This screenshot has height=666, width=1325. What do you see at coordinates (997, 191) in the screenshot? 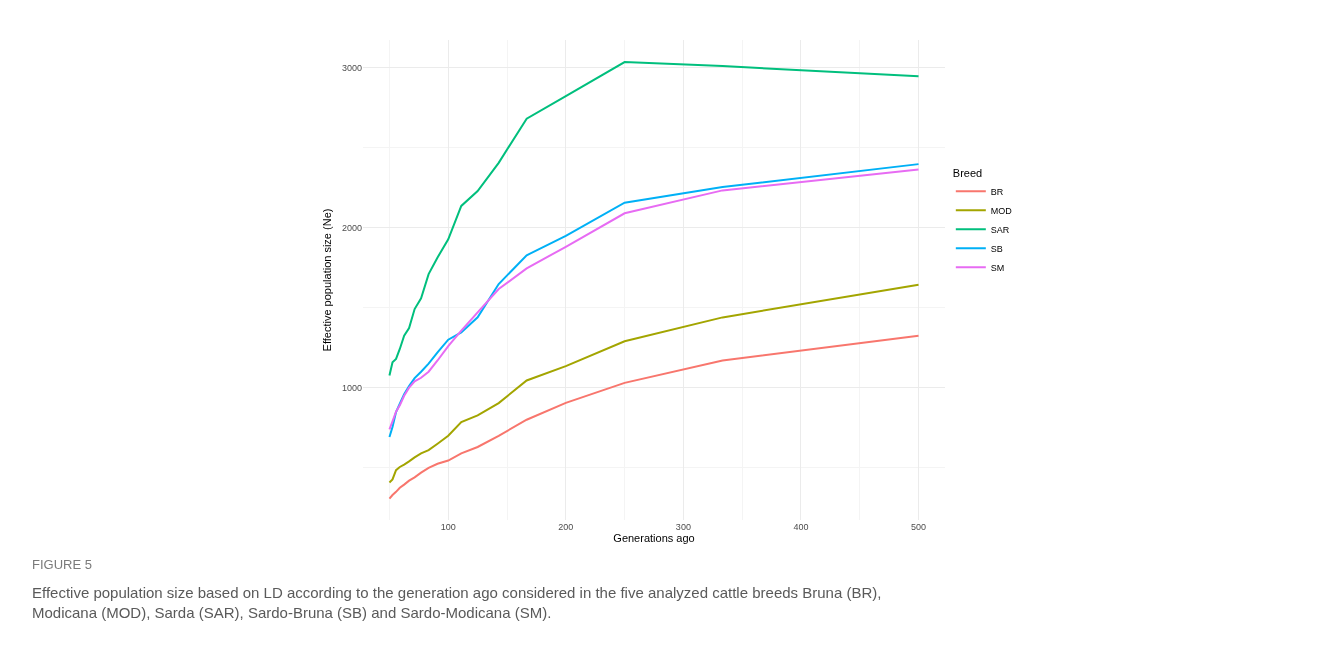
I see `legend-label: BR` at bounding box center [997, 191].